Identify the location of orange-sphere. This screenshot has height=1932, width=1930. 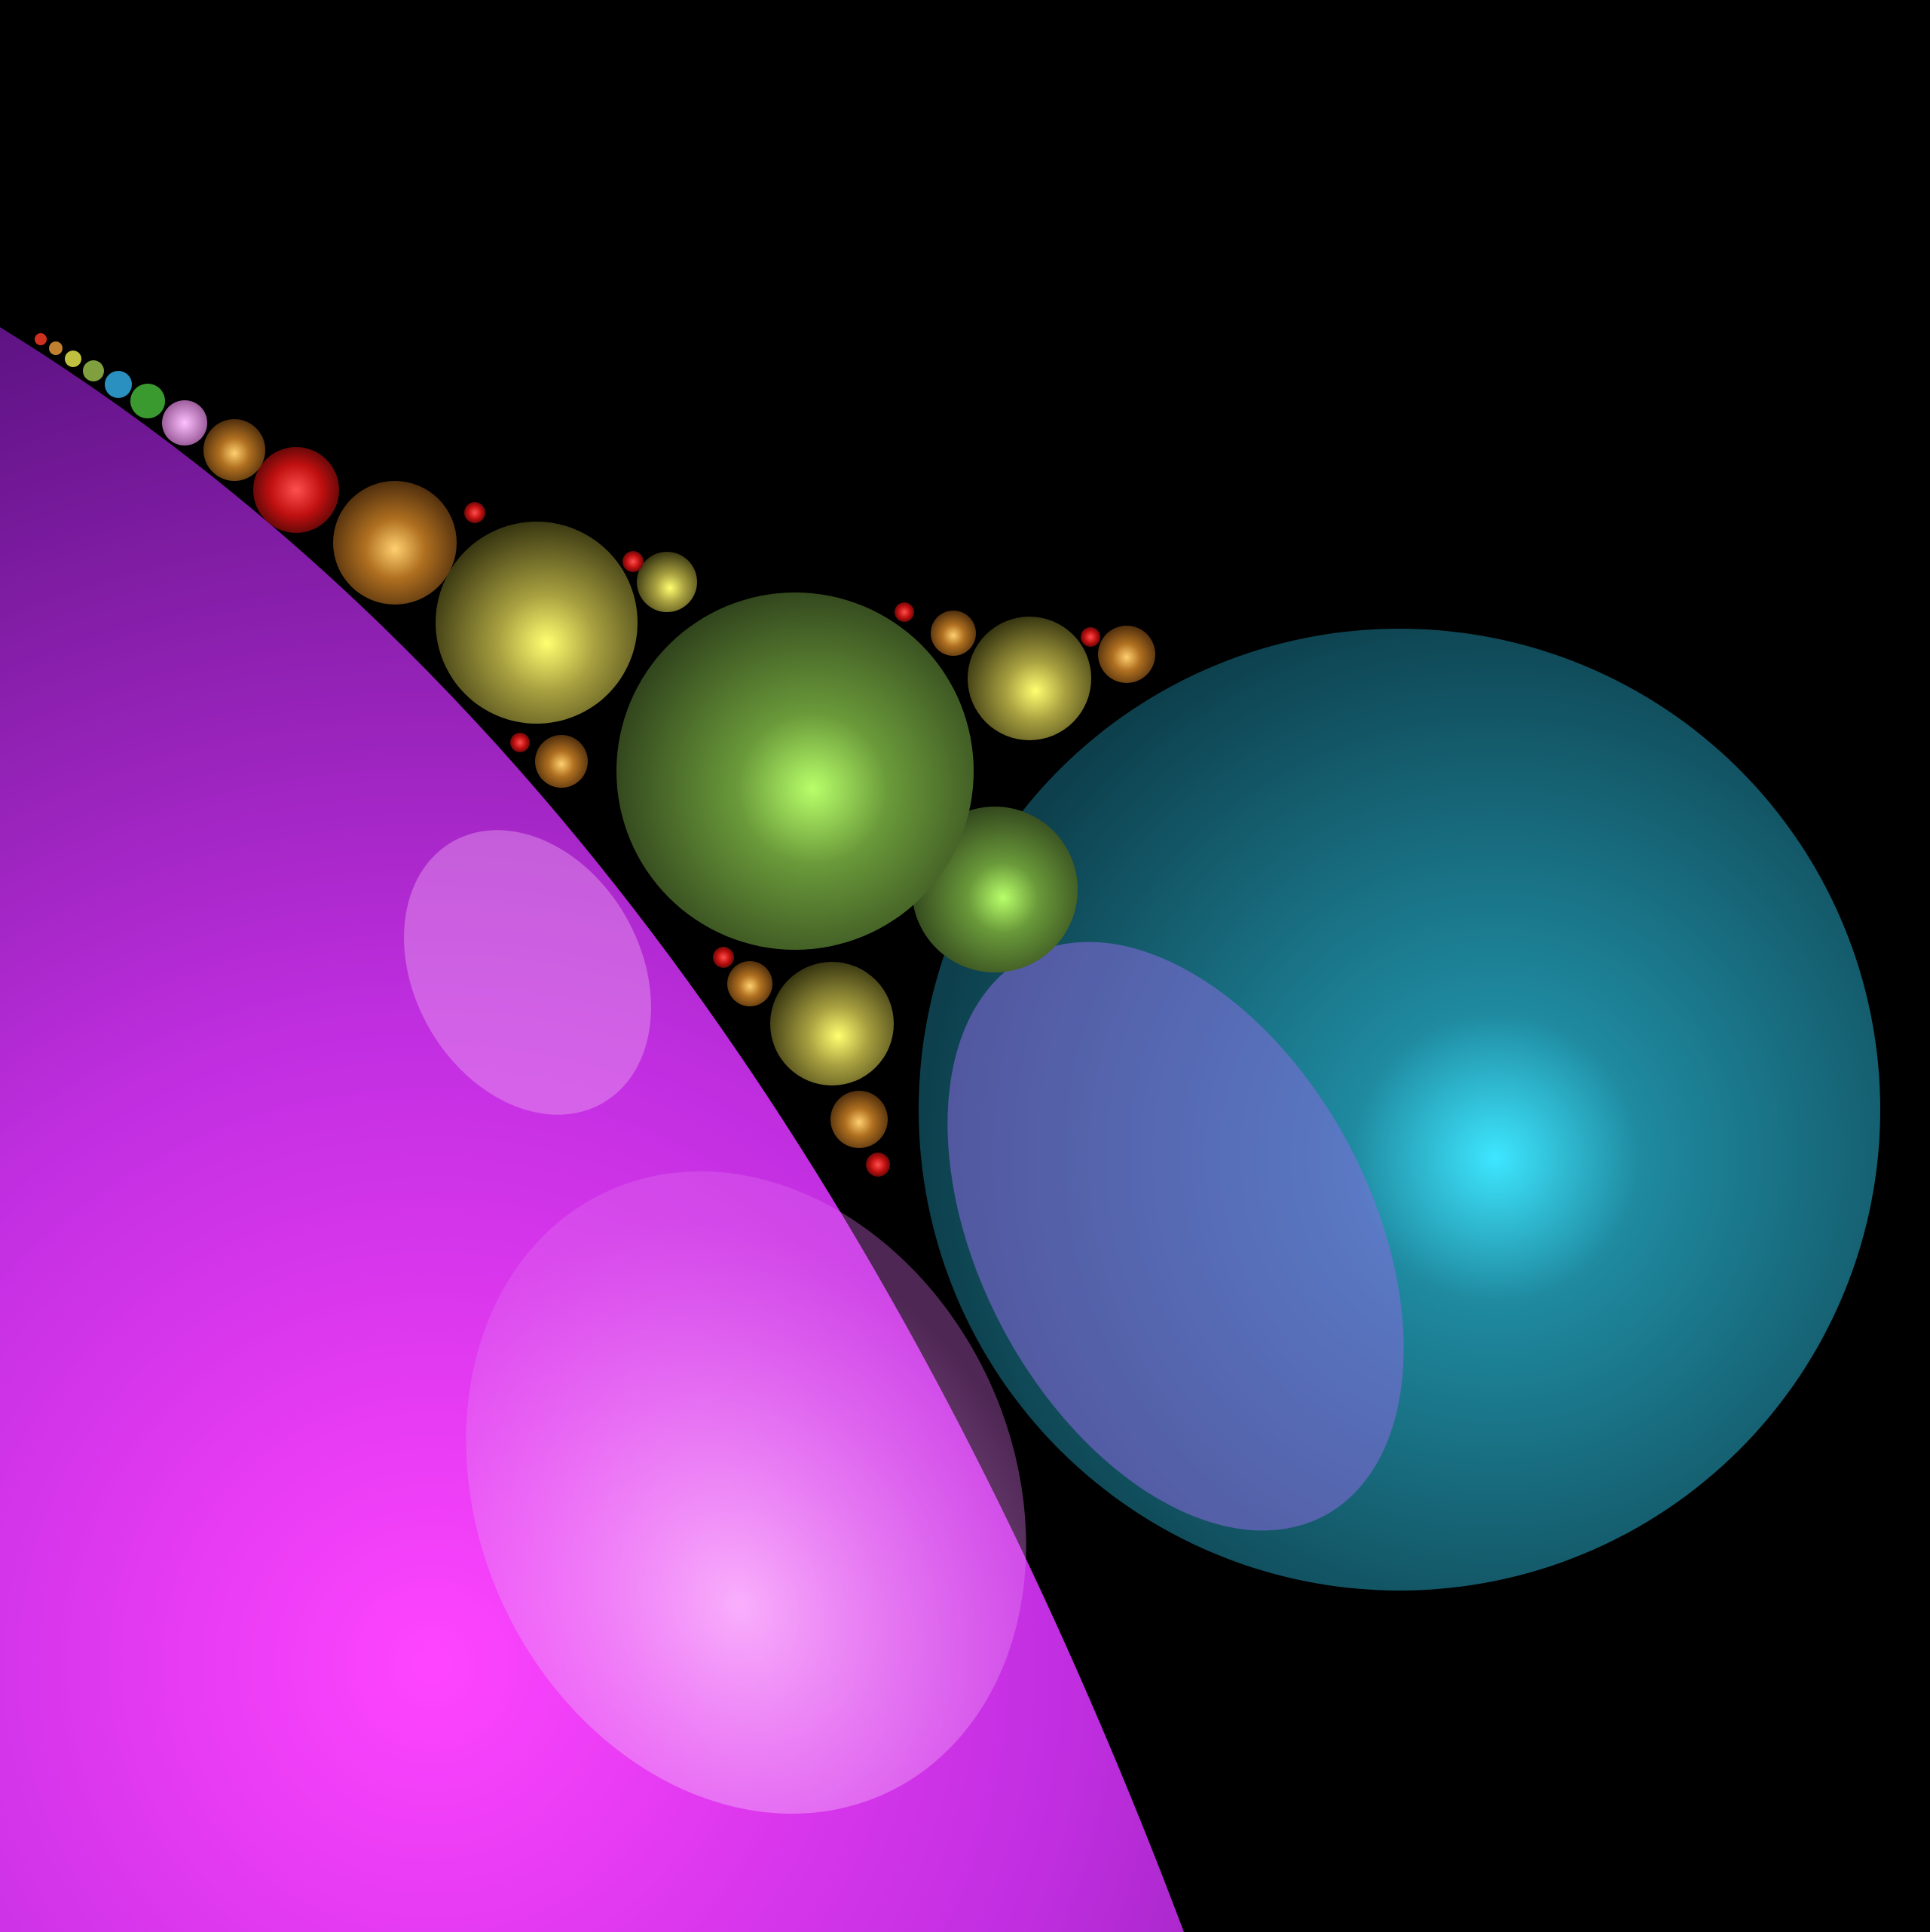
(395, 543).